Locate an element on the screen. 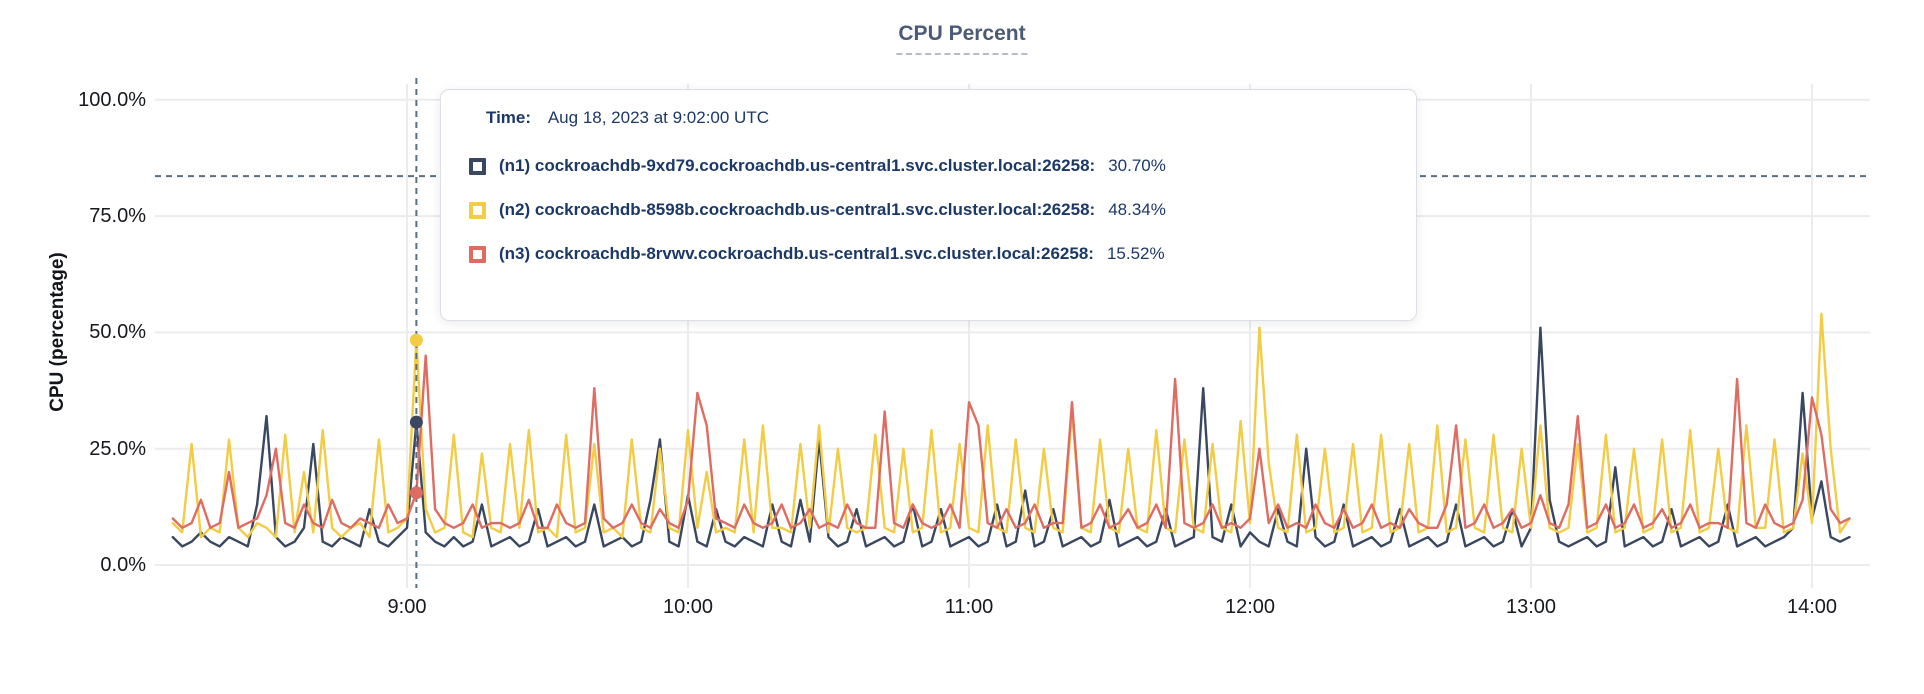 Image resolution: width=1924 pixels, height=694 pixels. x-tick-label: 10:00 is located at coordinates (688, 607).